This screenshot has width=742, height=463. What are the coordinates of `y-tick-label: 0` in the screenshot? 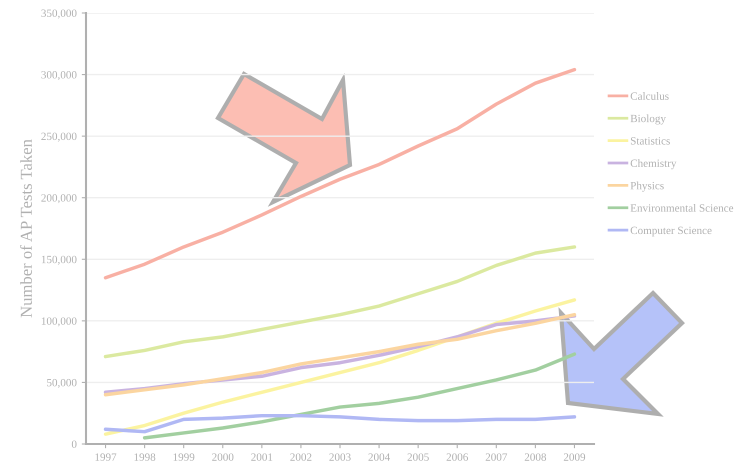 It's located at (74, 444).